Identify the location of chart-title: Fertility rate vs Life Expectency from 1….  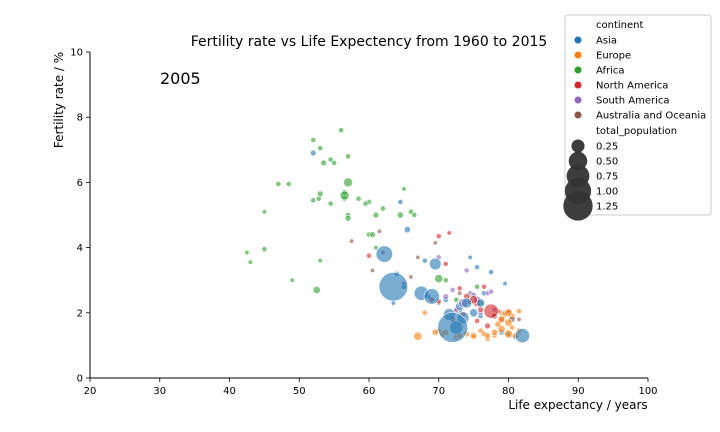
(369, 42).